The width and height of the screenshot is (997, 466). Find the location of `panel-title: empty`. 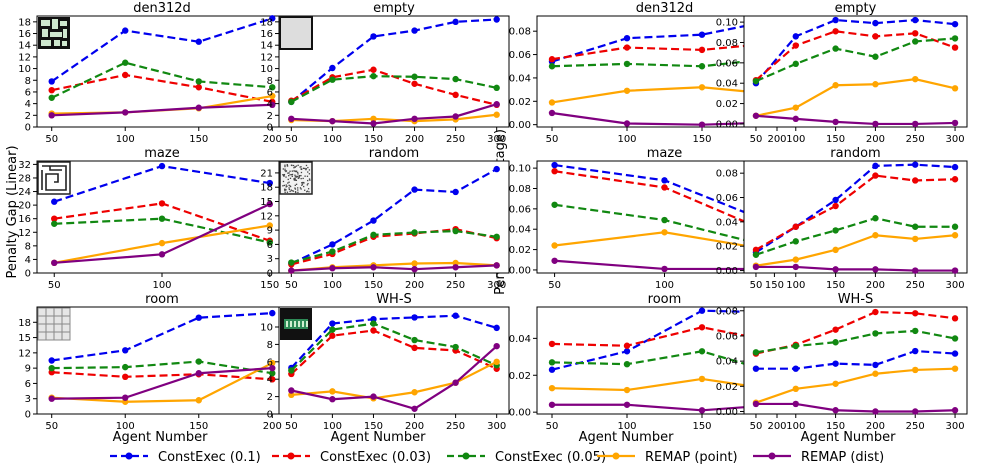

panel-title: empty is located at coordinates (856, 8).